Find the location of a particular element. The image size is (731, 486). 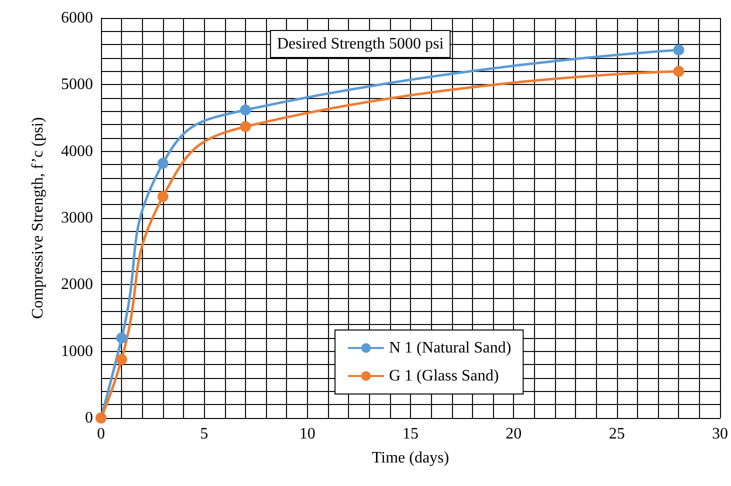

y-tick-label: 6000 is located at coordinates (77, 18).